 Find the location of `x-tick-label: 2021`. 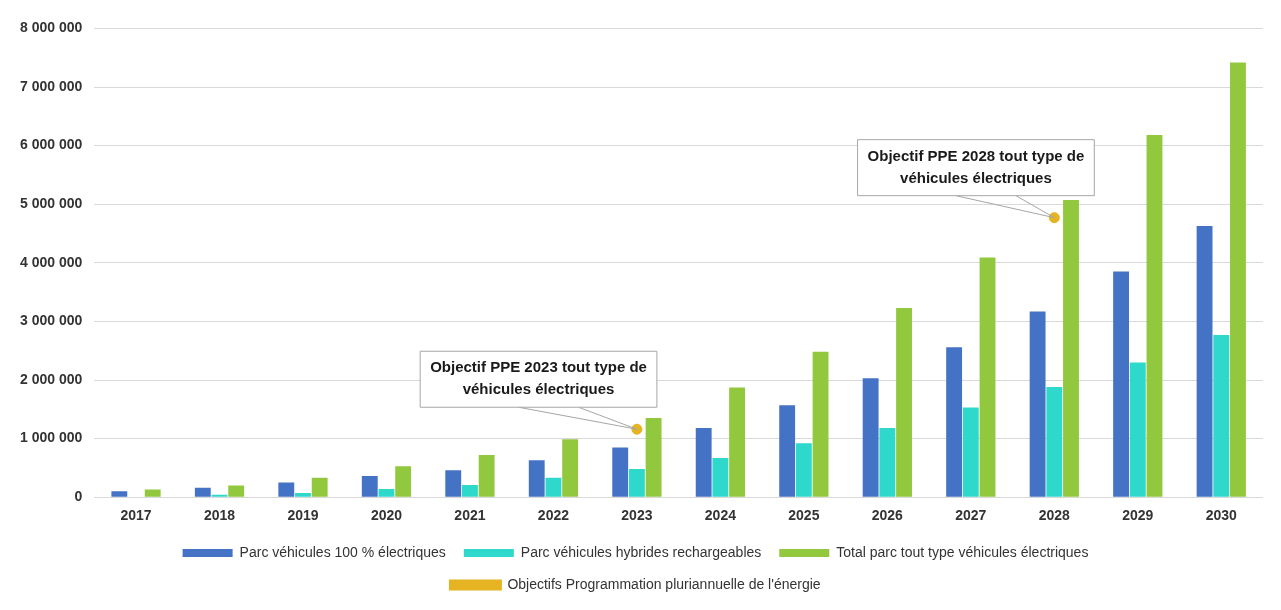

x-tick-label: 2021 is located at coordinates (470, 515).